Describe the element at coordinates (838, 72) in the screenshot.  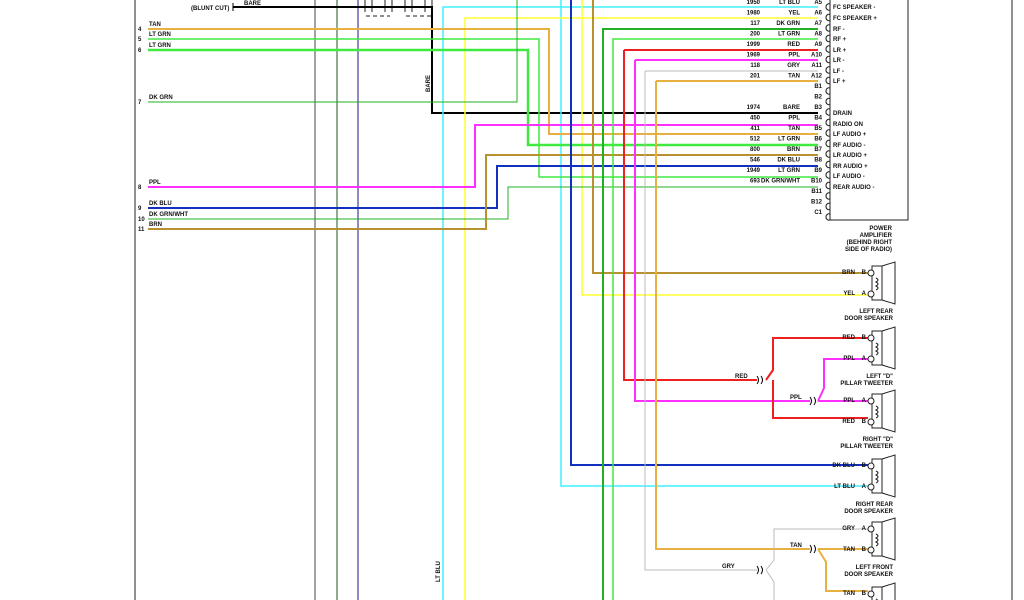
I see `pin-function-label: LF -` at that location.